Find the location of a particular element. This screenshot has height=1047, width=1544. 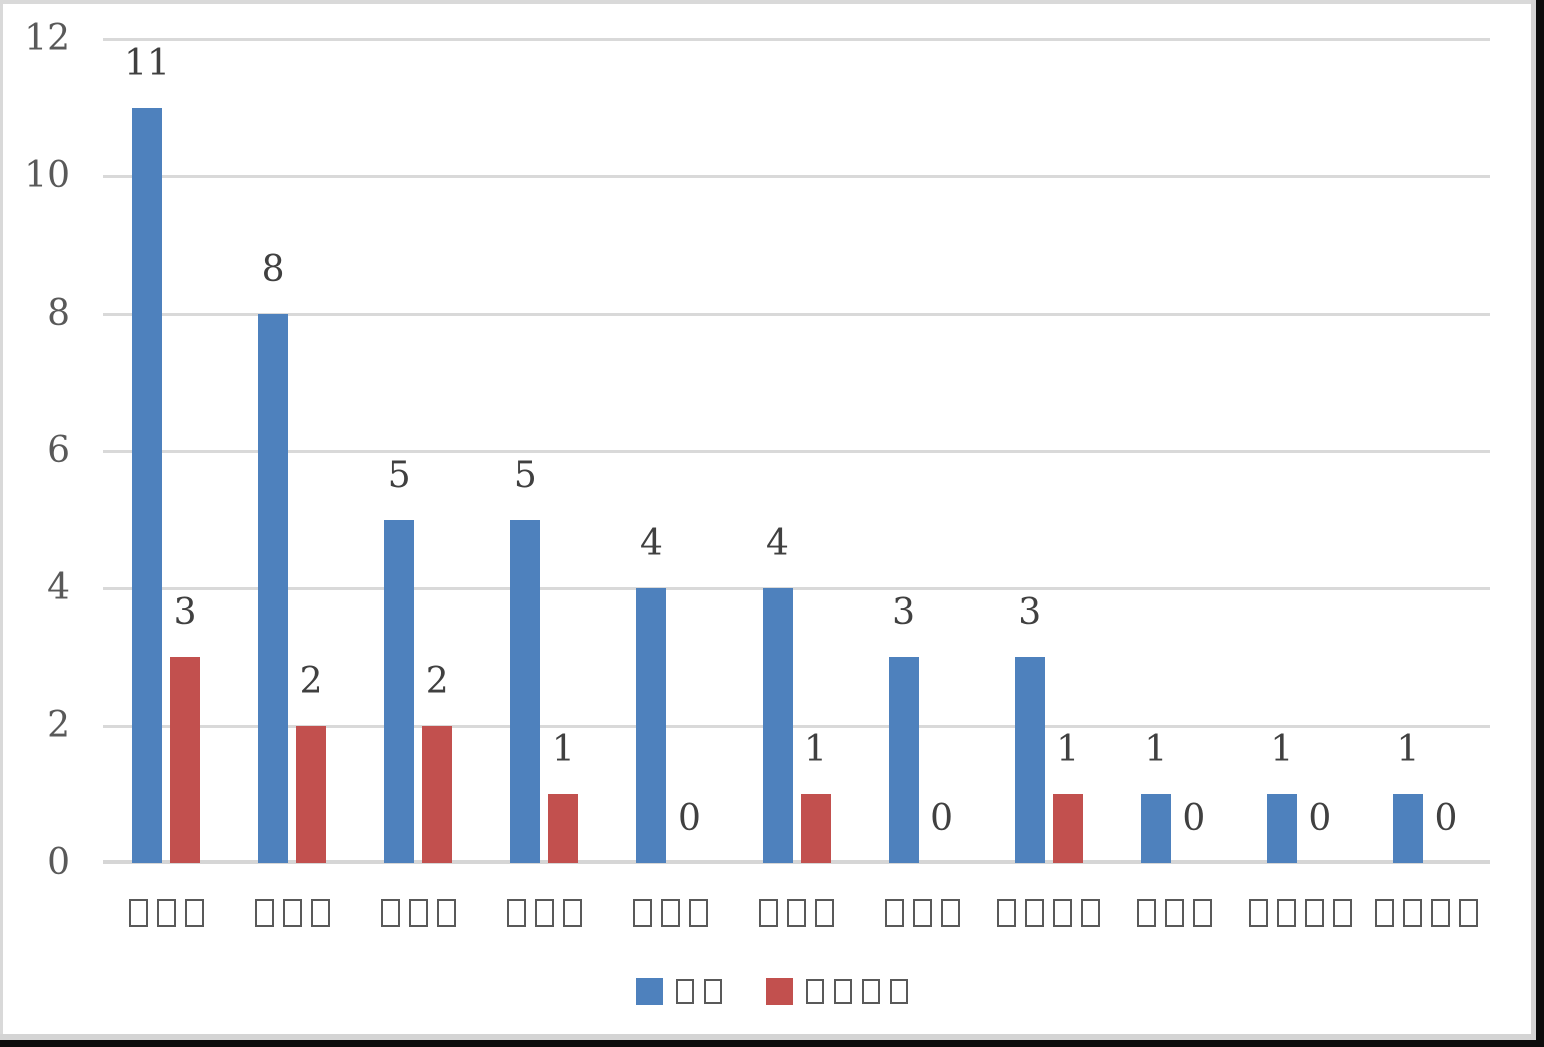

y-axis-tick-label: 8 is located at coordinates (58, 313).